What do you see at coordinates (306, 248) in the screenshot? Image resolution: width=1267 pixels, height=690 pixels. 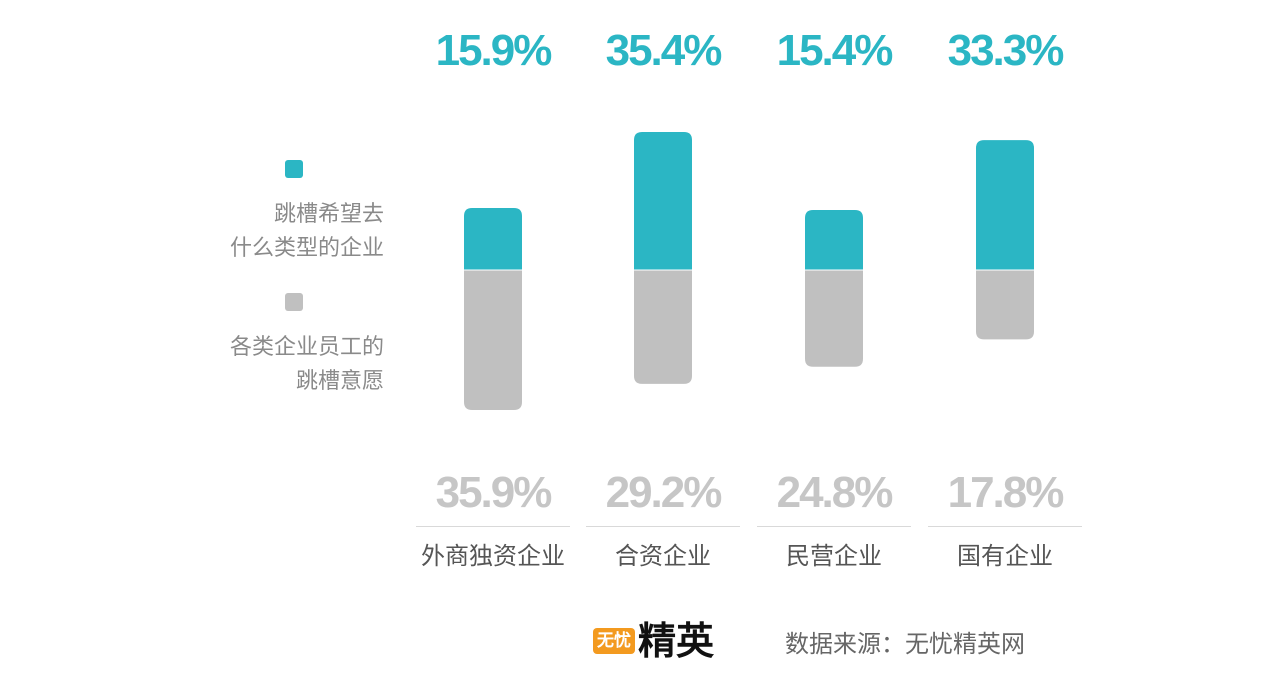 I see `legend-label-teal-line2: 什么类型的企业` at bounding box center [306, 248].